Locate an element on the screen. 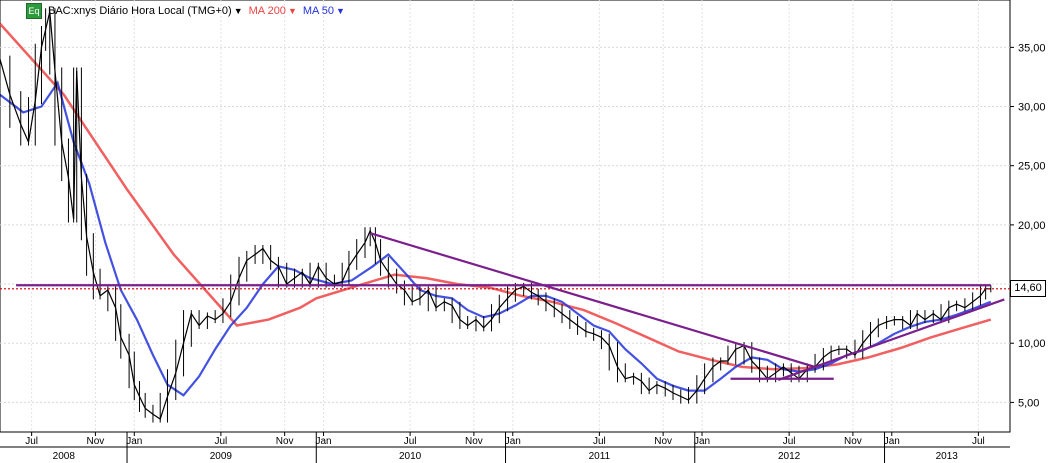  ma50-label: MA 50 is located at coordinates (318, 11).